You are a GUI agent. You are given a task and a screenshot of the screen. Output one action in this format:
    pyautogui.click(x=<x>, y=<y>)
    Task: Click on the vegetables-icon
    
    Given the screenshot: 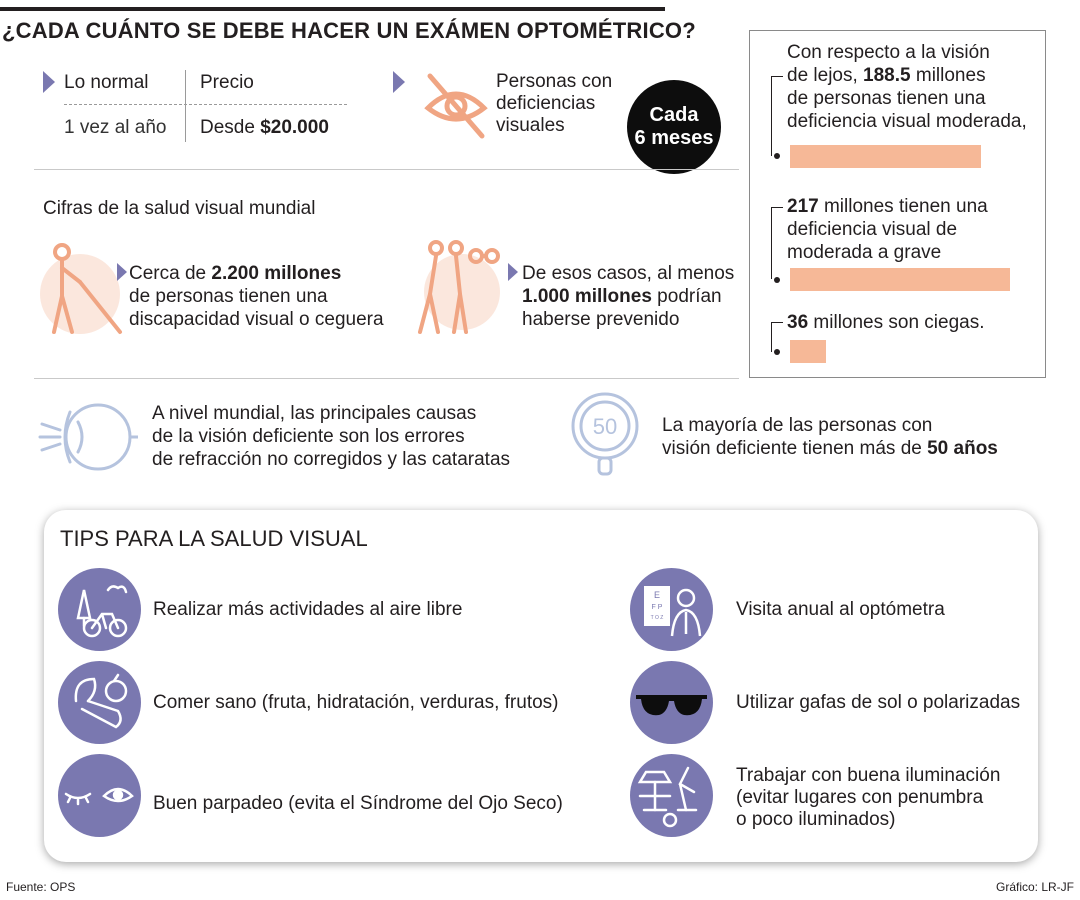 What is the action you would take?
    pyautogui.click(x=101, y=701)
    